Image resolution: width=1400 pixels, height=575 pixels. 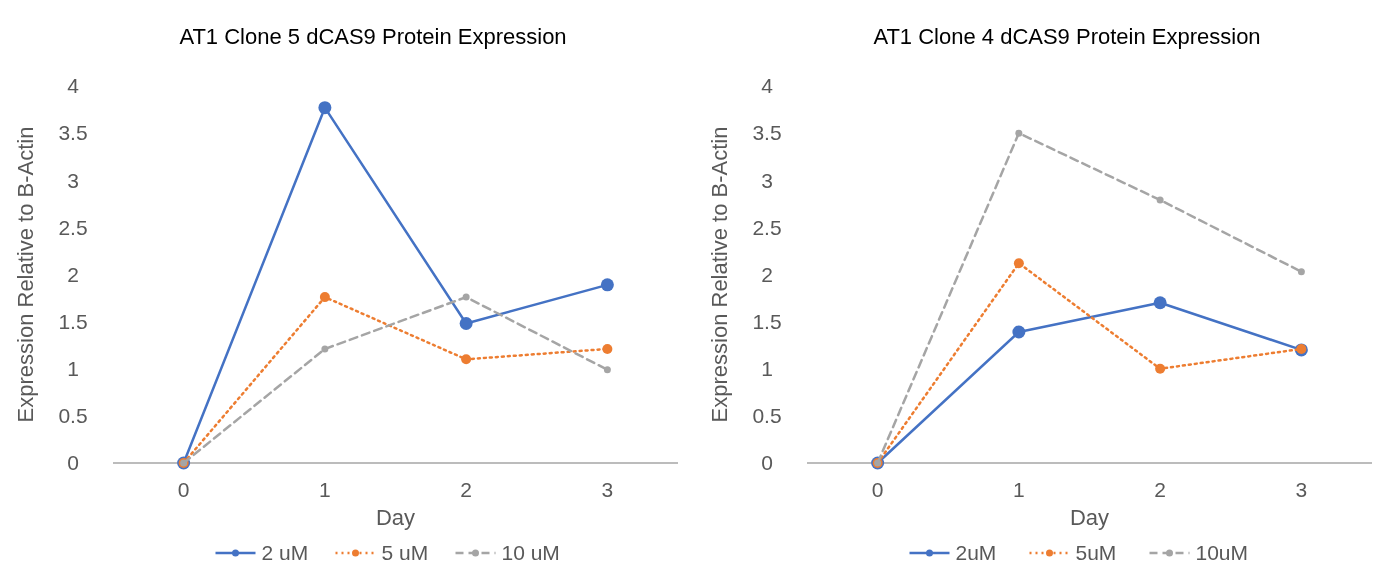 What do you see at coordinates (1222, 552) in the screenshot?
I see `legend-label: 10uM` at bounding box center [1222, 552].